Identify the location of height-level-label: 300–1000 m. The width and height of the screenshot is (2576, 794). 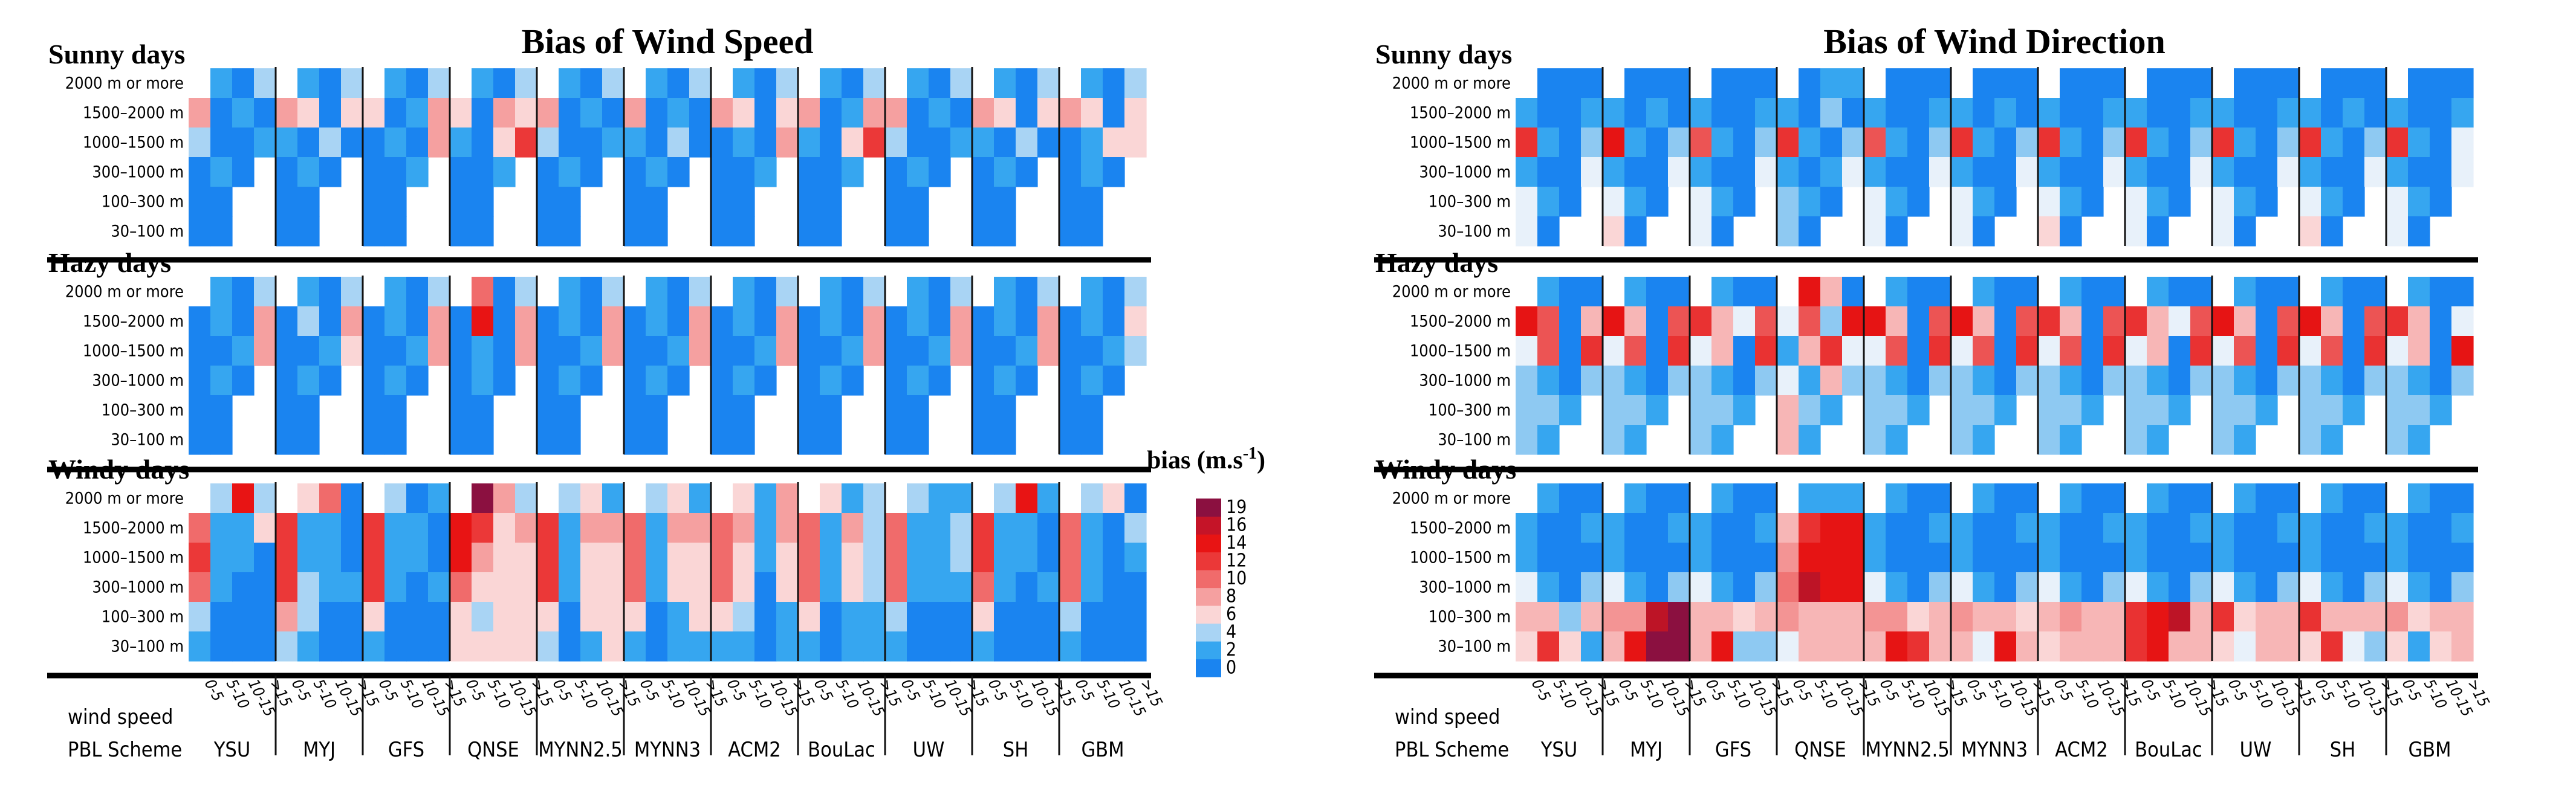
(1465, 381).